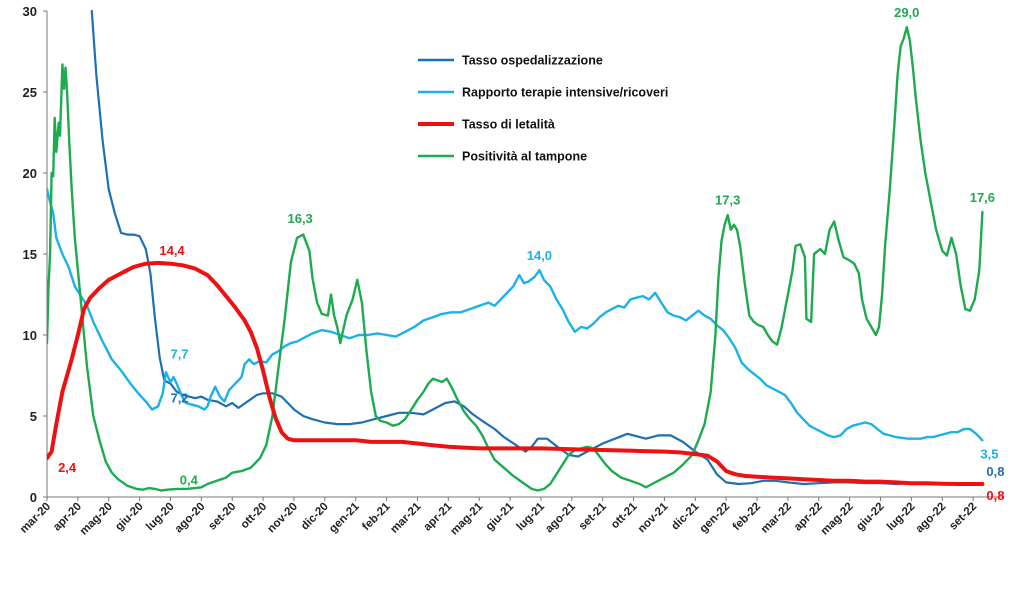  What do you see at coordinates (179, 353) in the screenshot?
I see `data-label: 7,7` at bounding box center [179, 353].